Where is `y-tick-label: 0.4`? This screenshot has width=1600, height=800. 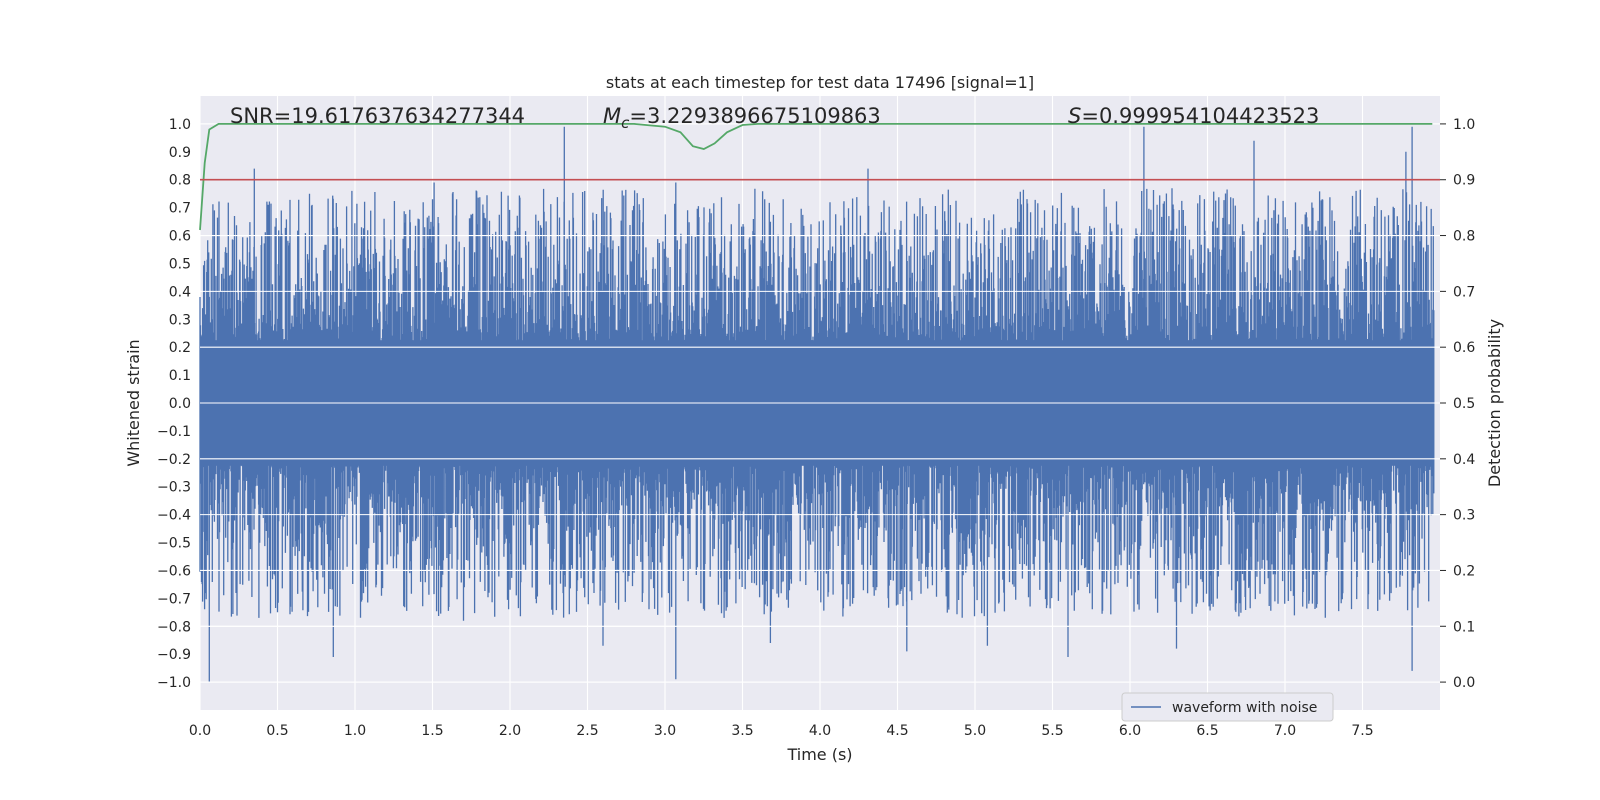
y-tick-label: 0.4 is located at coordinates (180, 292).